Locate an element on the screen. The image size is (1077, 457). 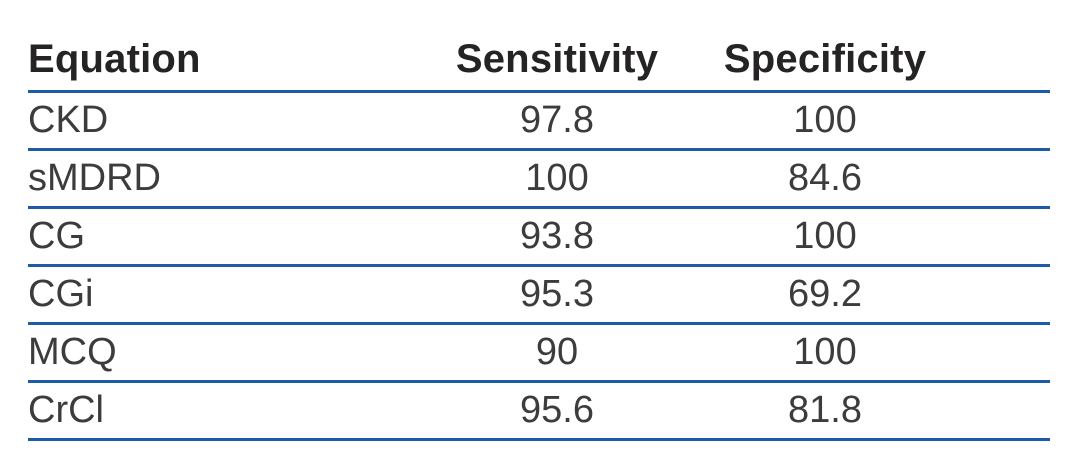
column-header-specificity: Specificity is located at coordinates (825, 46).